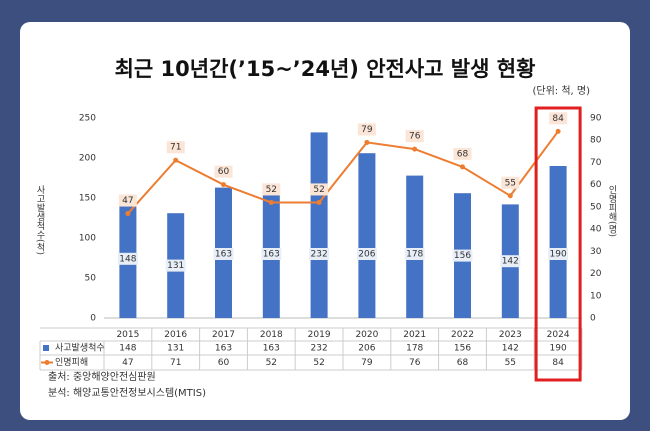 Image resolution: width=650 pixels, height=431 pixels. What do you see at coordinates (318, 363) in the screenshot?
I see `table-cell: 52` at bounding box center [318, 363].